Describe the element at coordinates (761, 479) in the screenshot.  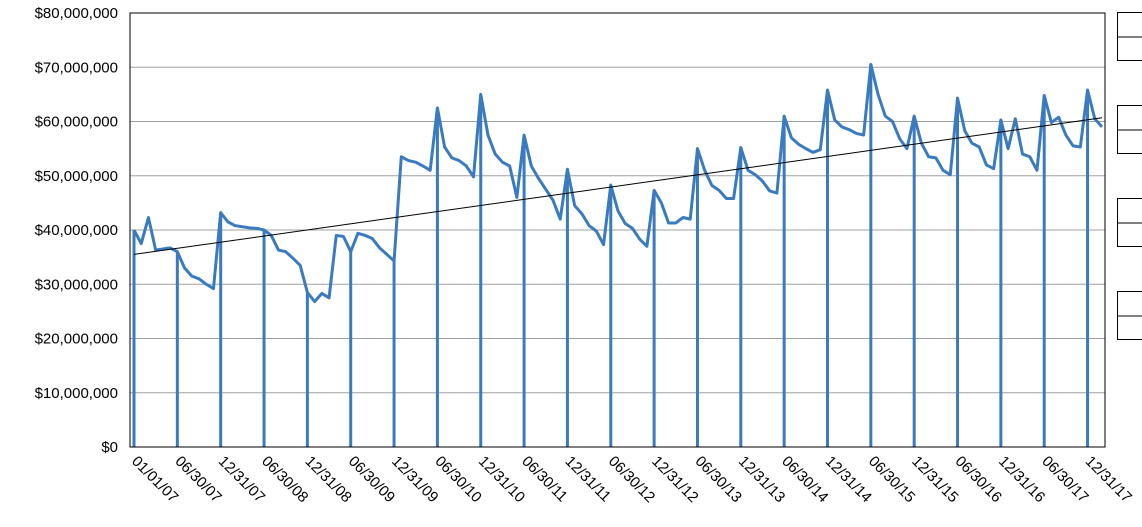
I see `x-tick-label: 12/31/13` at that location.